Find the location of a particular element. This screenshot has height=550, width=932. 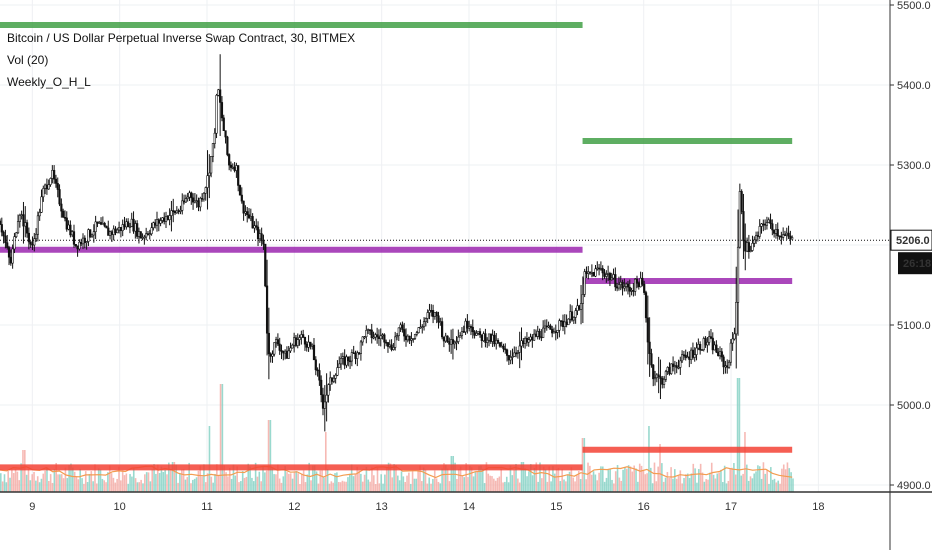

y-tick-label-4: 5100.0 is located at coordinates (914, 326).